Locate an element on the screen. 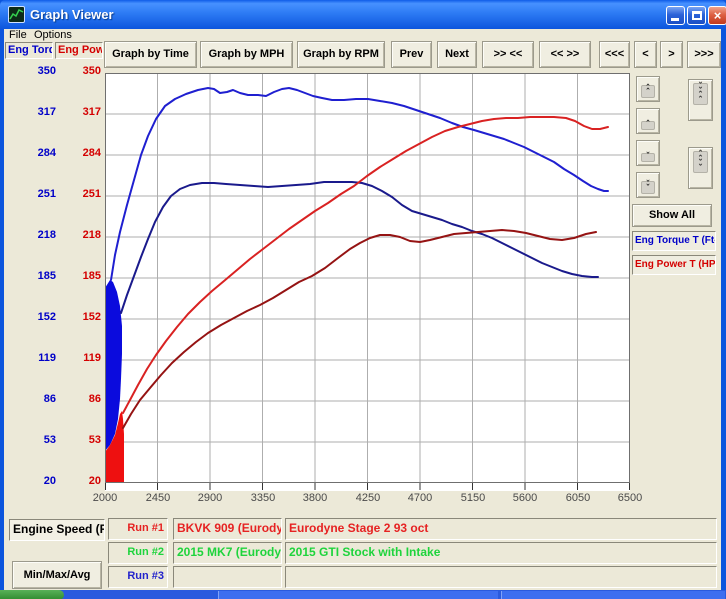 Image resolution: width=726 pixels, height=599 pixels. chevrons-inward-icon: ˇ ˇ ˆ ˆ is located at coordinates (700, 94).